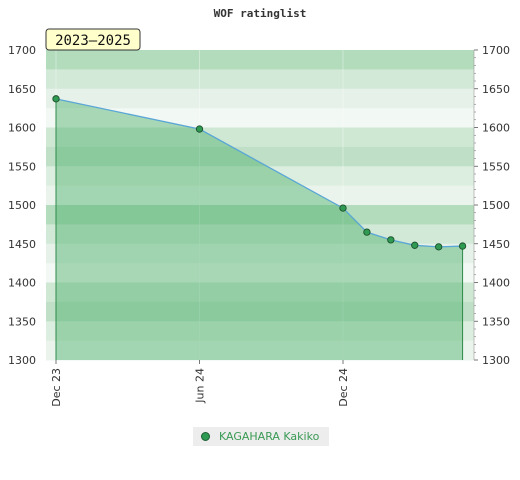 The image size is (520, 480). What do you see at coordinates (496, 166) in the screenshot?
I see `y-tick-label-right: 1550` at bounding box center [496, 166].